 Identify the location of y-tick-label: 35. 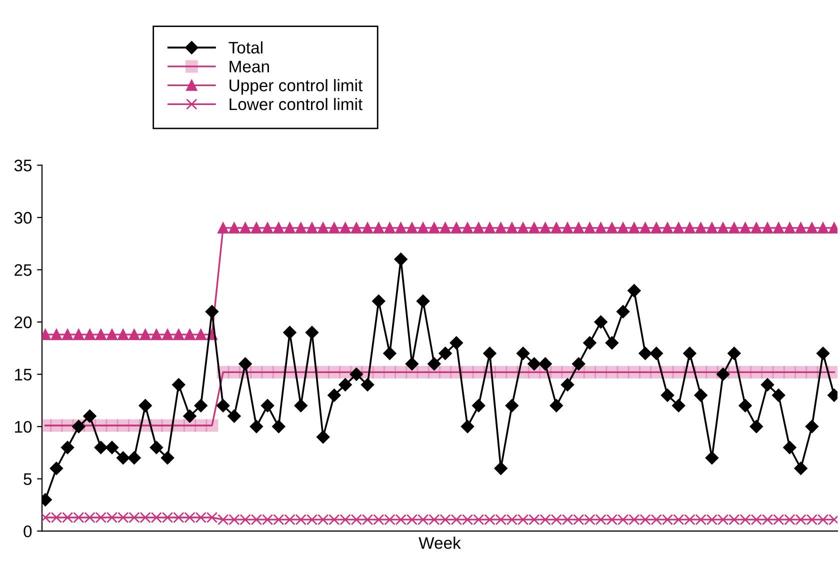
(23, 166).